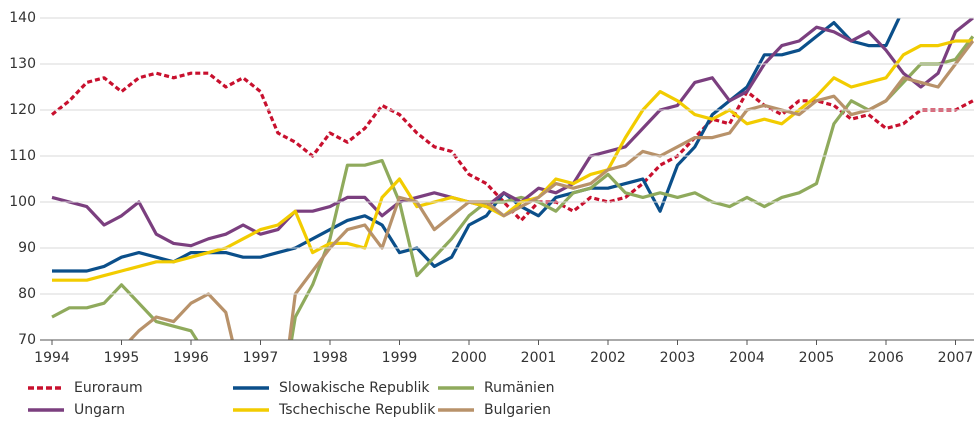  What do you see at coordinates (608, 358) in the screenshot?
I see `x-tick-label: 2002` at bounding box center [608, 358].